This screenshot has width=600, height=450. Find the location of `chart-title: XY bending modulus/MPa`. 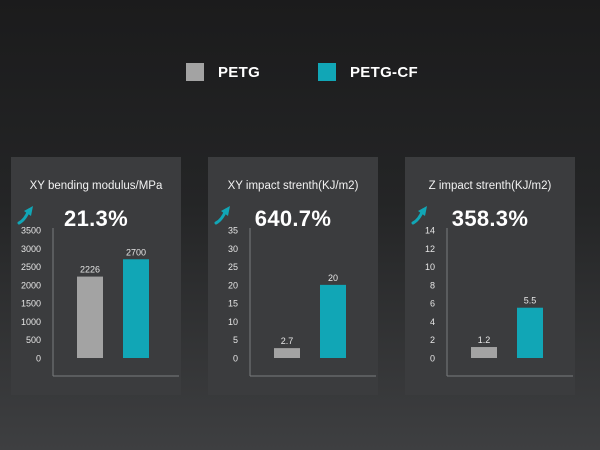

chart-title: XY bending modulus/MPa is located at coordinates (96, 186).